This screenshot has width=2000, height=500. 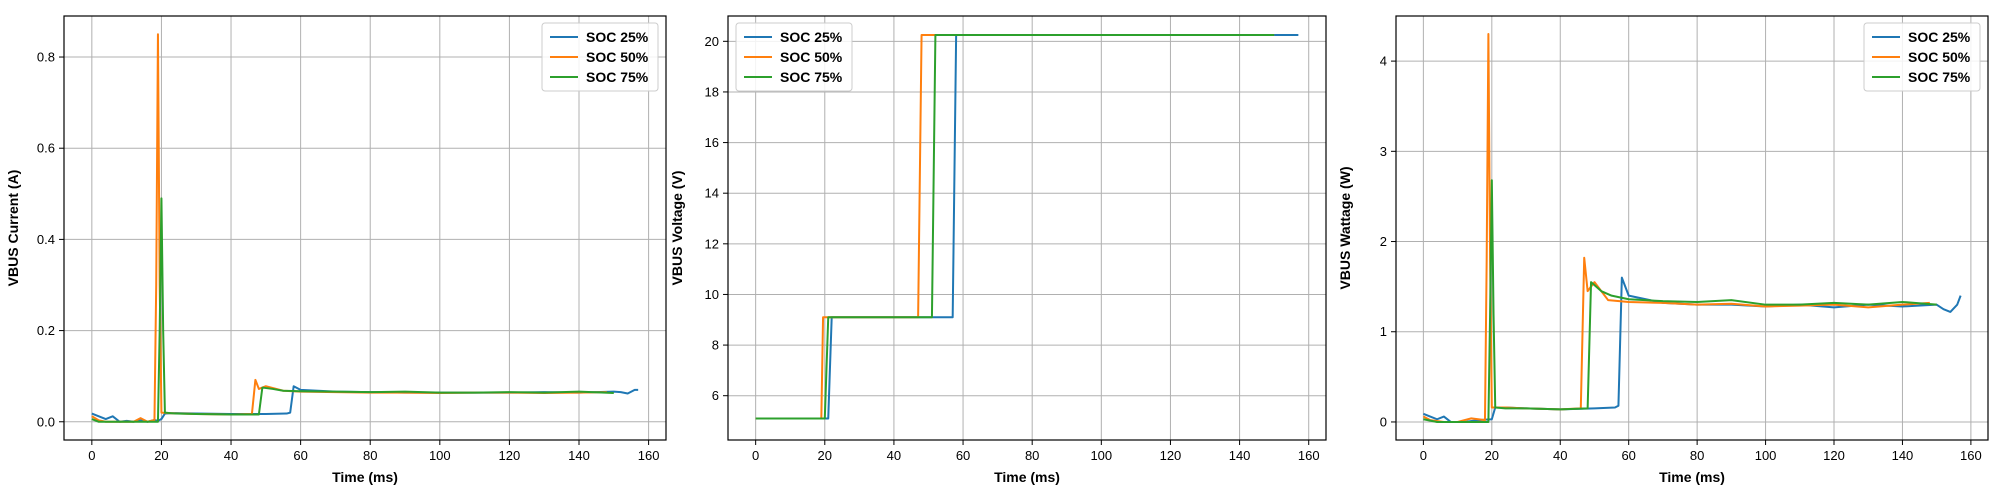 I want to click on y-tick-label: 12, so click(x=712, y=243).